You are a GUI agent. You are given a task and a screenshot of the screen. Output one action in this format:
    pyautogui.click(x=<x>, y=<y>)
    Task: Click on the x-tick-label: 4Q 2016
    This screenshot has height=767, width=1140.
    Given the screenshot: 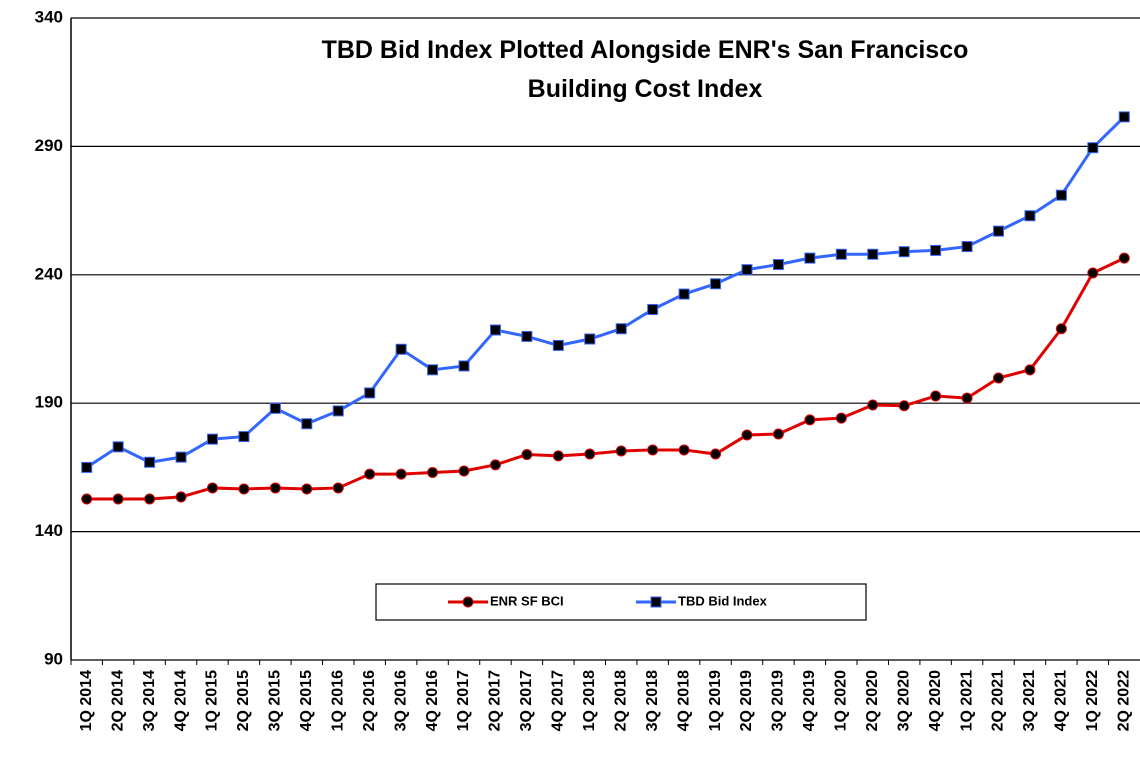 What is the action you would take?
    pyautogui.click(x=432, y=700)
    